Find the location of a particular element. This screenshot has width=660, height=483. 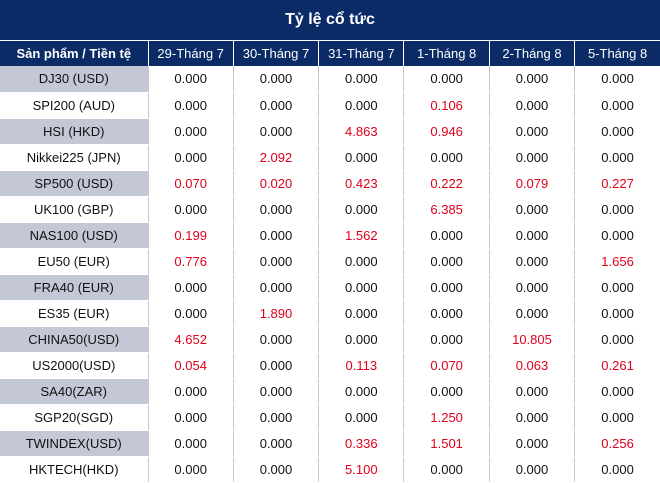

table-row: SA40(ZAR) 0.000 0.000 0.000 0.000 0.000 0.000 is located at coordinates (330, 391).